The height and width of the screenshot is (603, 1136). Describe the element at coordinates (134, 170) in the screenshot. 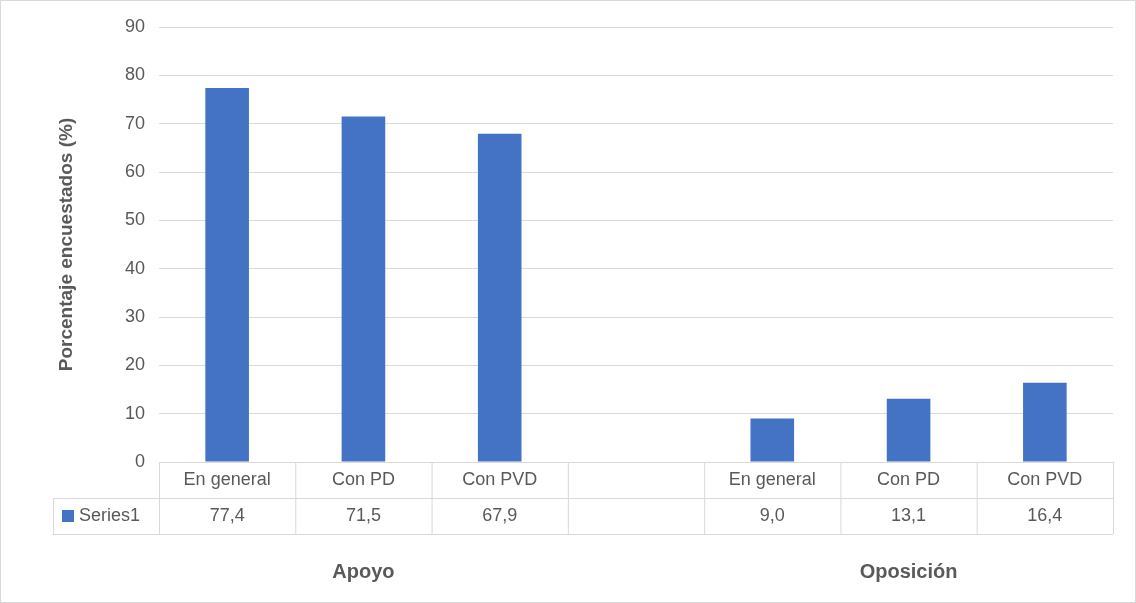

I see `y-tick-label: 60` at that location.